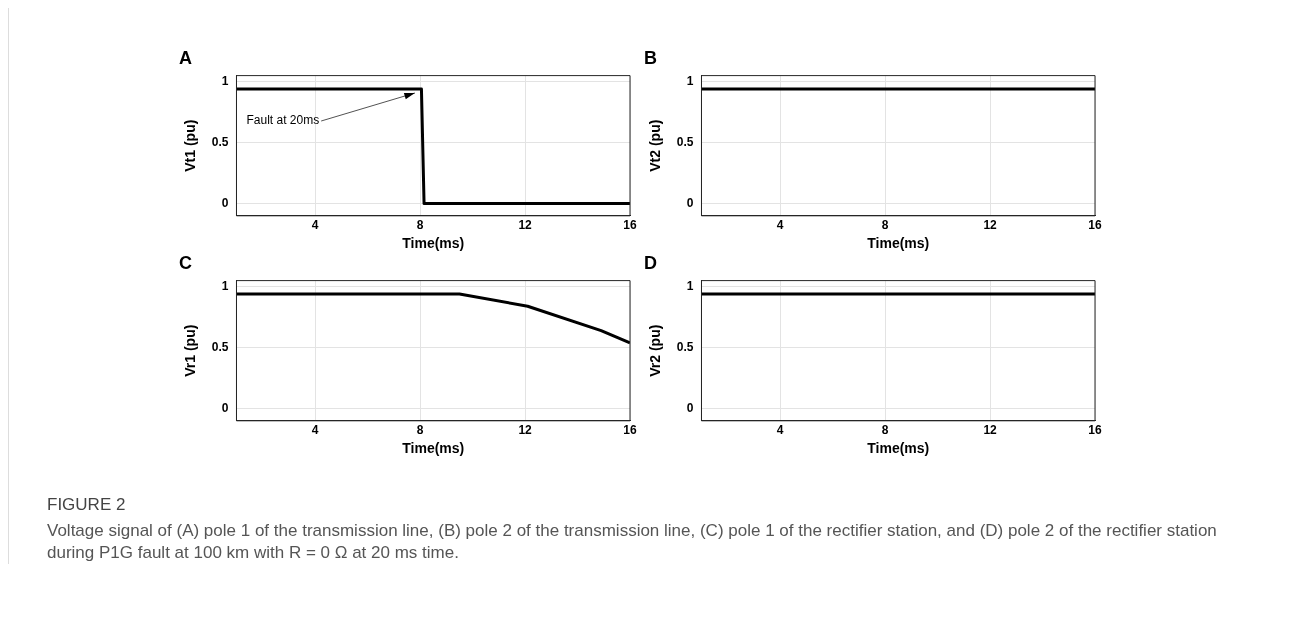 This screenshot has height=635, width=1291. Describe the element at coordinates (190, 350) in the screenshot. I see `y-axis-title: Vr1 (pu)` at that location.